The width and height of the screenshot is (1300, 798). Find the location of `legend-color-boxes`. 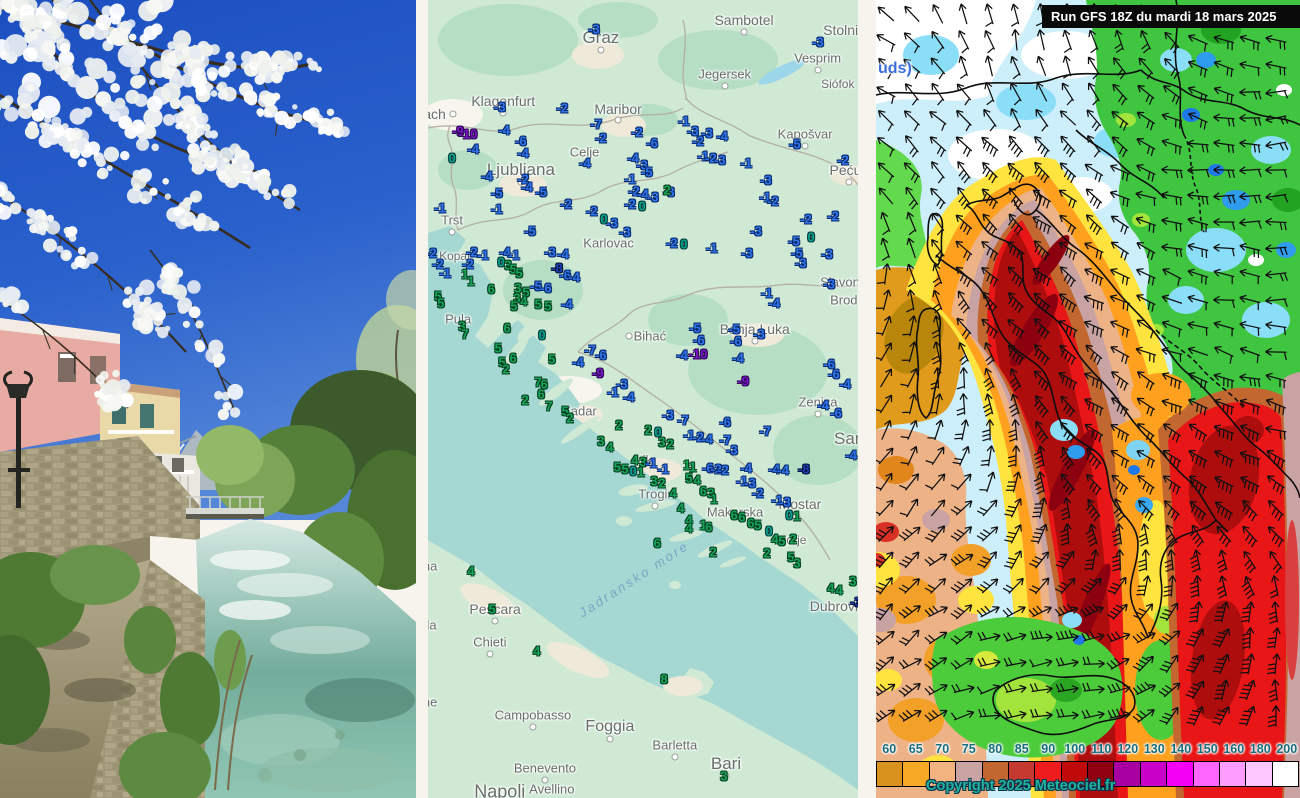

legend-color-boxes is located at coordinates (1087, 774).